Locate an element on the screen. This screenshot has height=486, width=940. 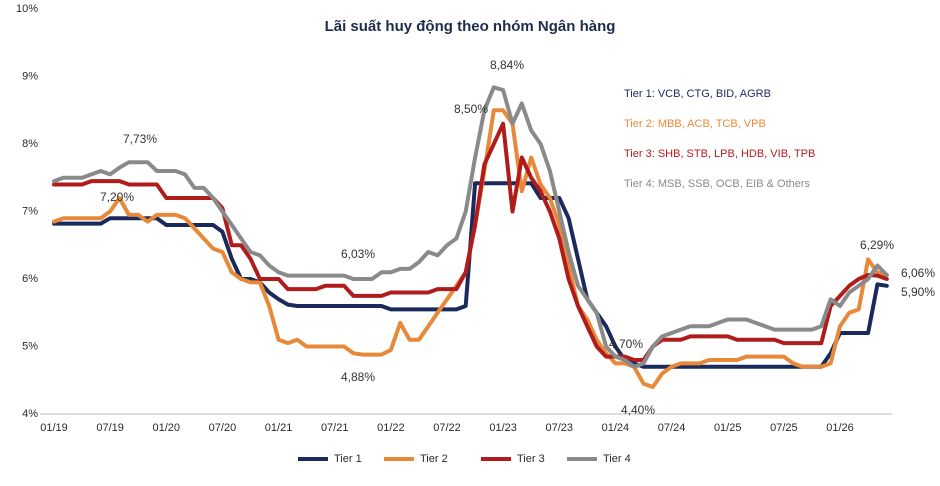
note: Tier 2: MBB, ACB, TCB, VPB is located at coordinates (695, 124).